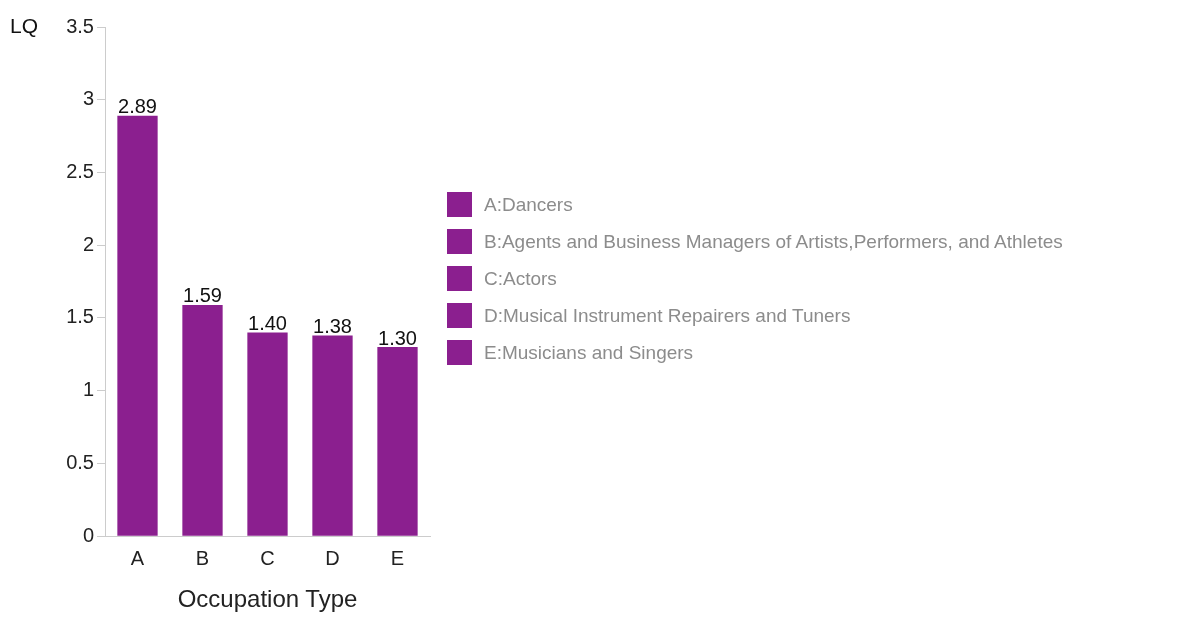 Image resolution: width=1184 pixels, height=619 pixels. I want to click on y-tick-label: 3.5, so click(80, 25).